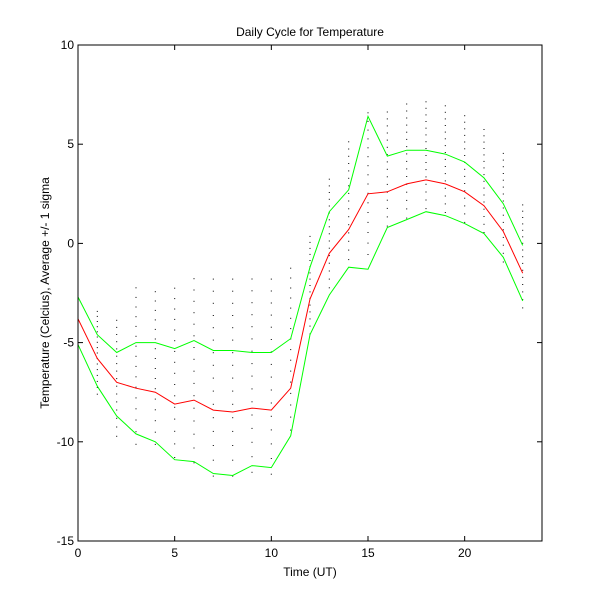  Describe the element at coordinates (465, 553) in the screenshot. I see `x-tick-label: 20` at that location.